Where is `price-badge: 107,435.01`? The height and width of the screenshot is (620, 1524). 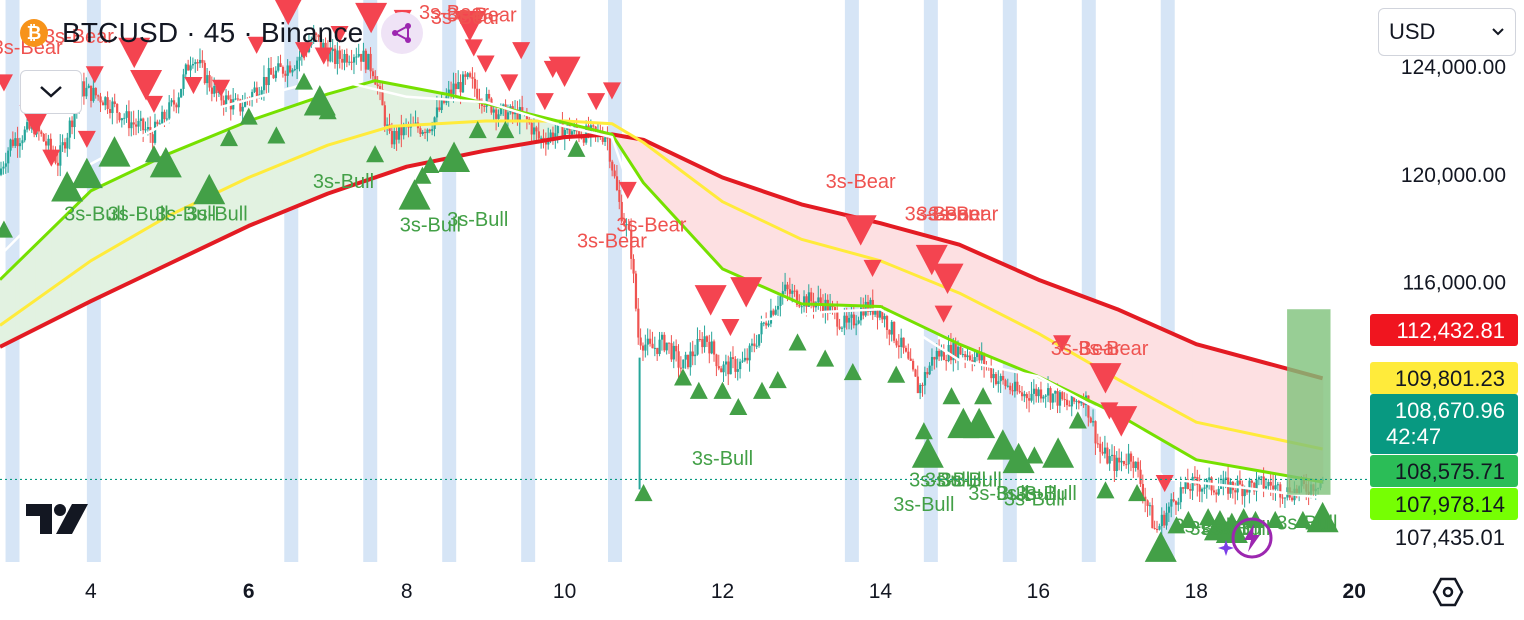
price-badge: 107,435.01 is located at coordinates (1444, 537).